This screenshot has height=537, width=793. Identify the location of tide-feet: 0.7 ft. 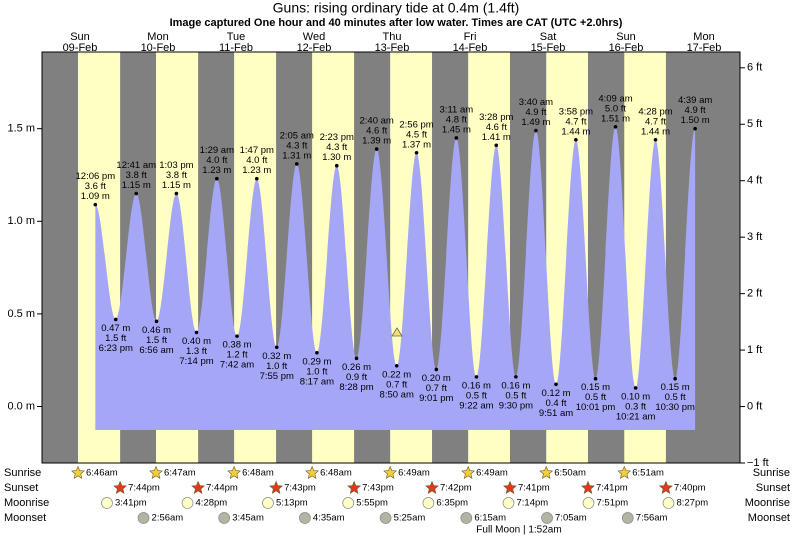
(396, 384).